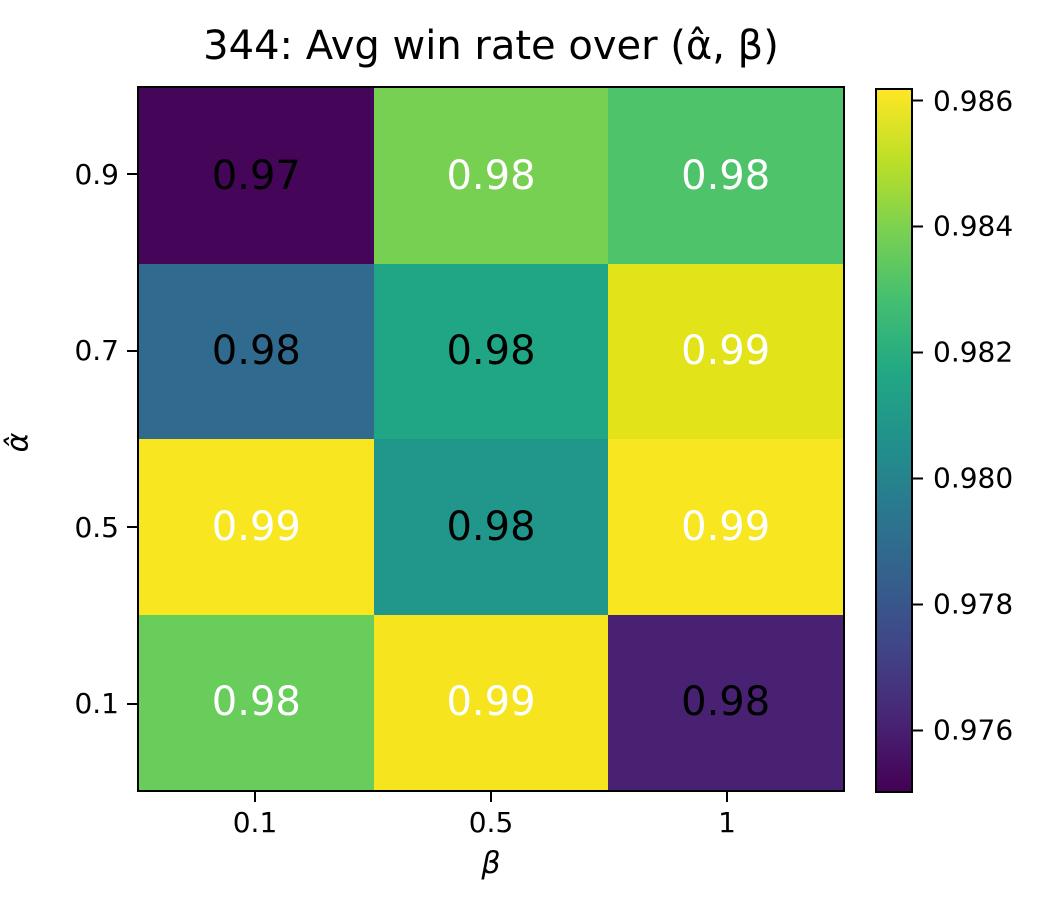 The image size is (1040, 919). I want to click on heatmap-cell-r1c1: 0.97, so click(256, 176).